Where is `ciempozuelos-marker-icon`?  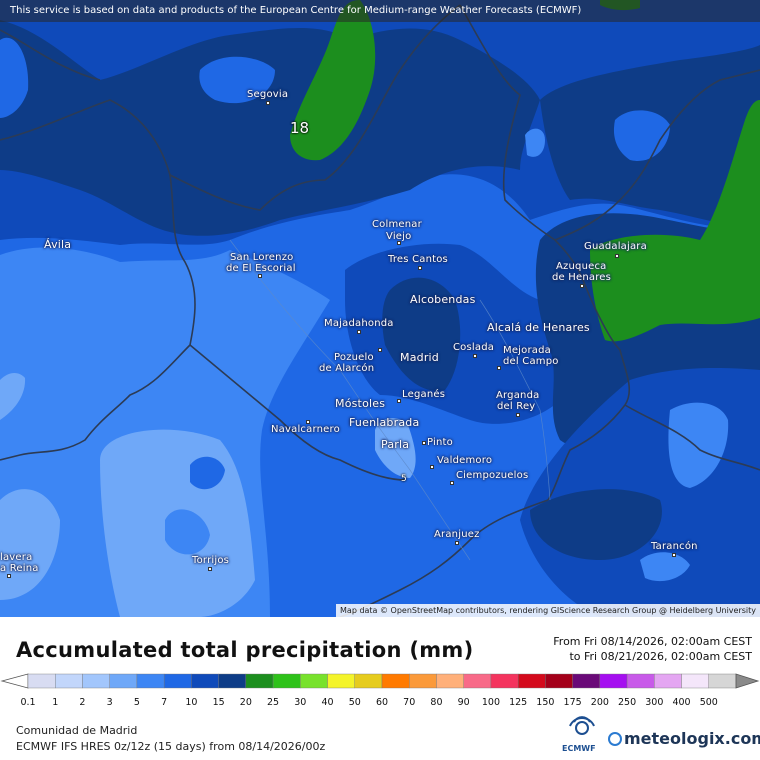 ciempozuelos-marker-icon is located at coordinates (452, 483).